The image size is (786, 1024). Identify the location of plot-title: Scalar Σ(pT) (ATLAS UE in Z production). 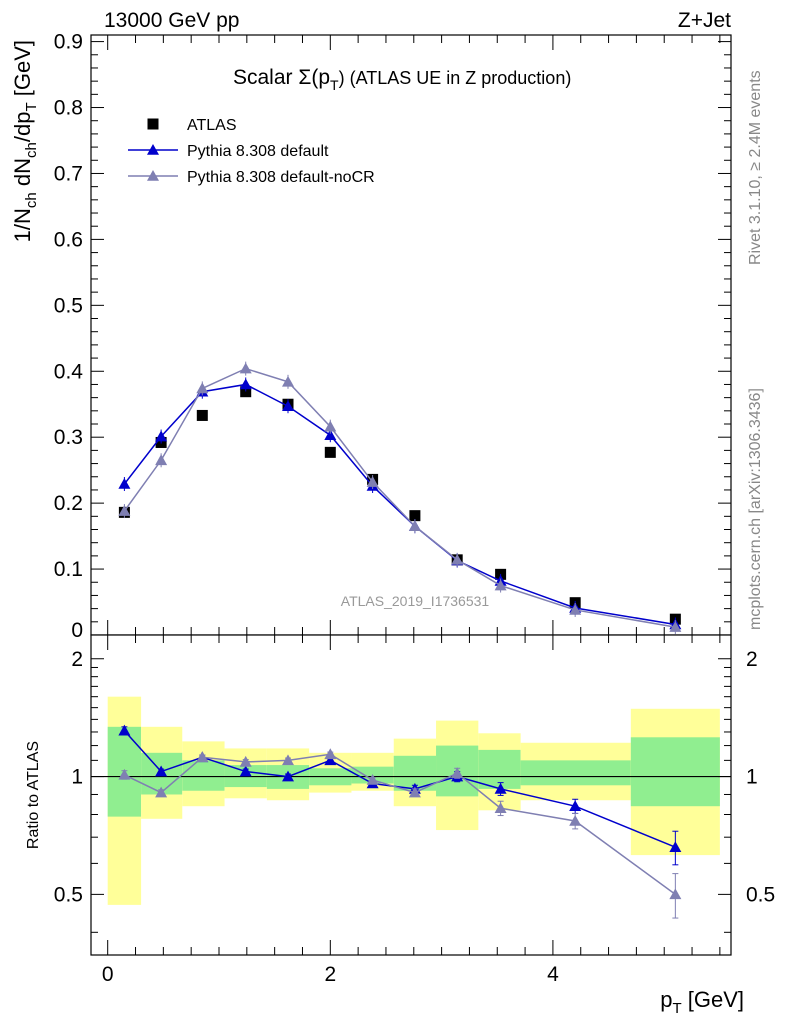
(402, 79).